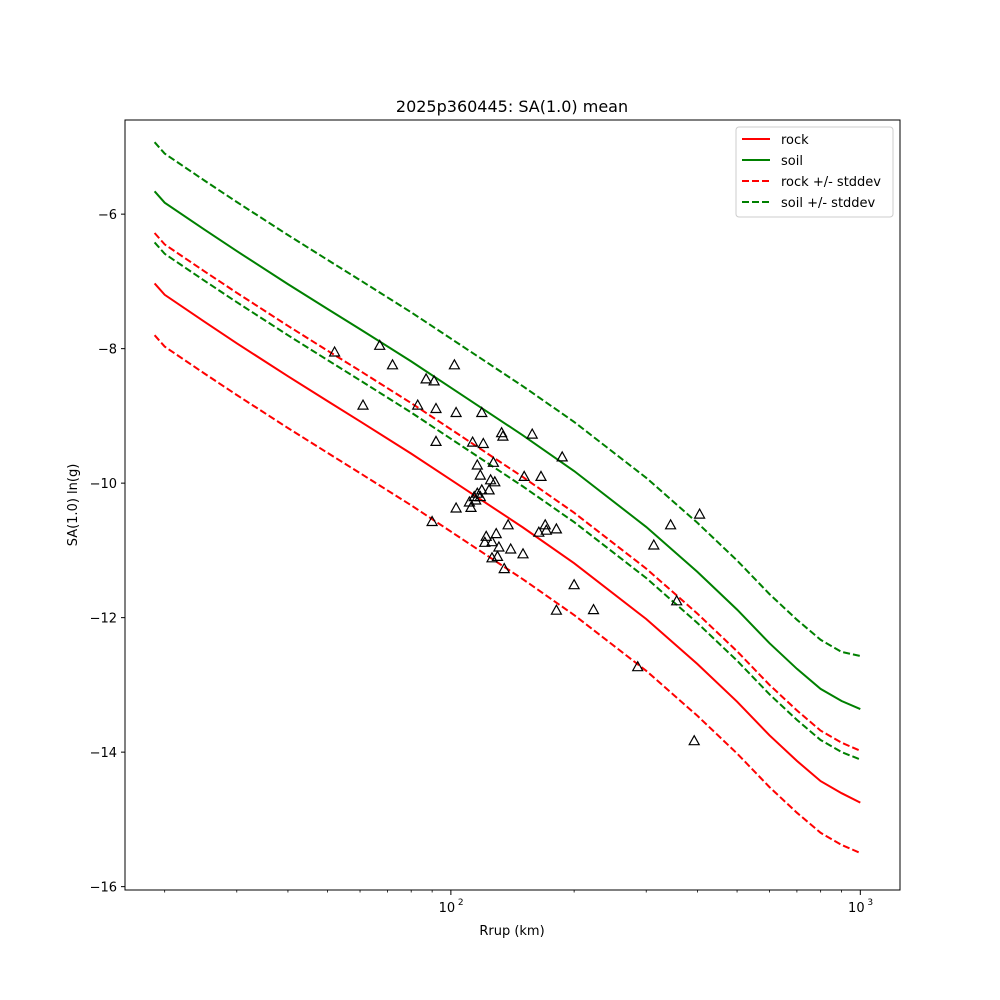  I want to click on legend-box, so click(814, 172).